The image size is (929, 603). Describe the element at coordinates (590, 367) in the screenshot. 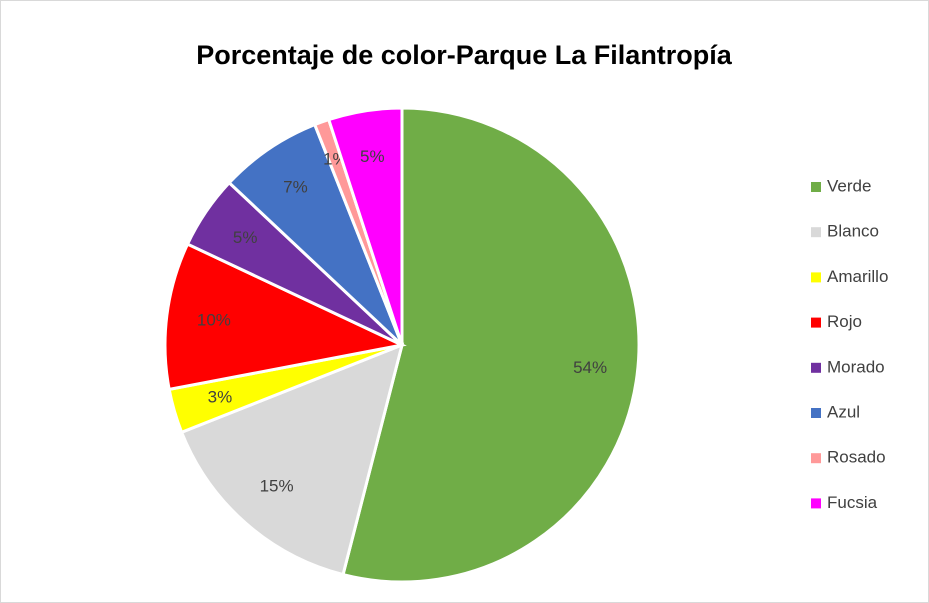

I see `data-label: 54%` at that location.